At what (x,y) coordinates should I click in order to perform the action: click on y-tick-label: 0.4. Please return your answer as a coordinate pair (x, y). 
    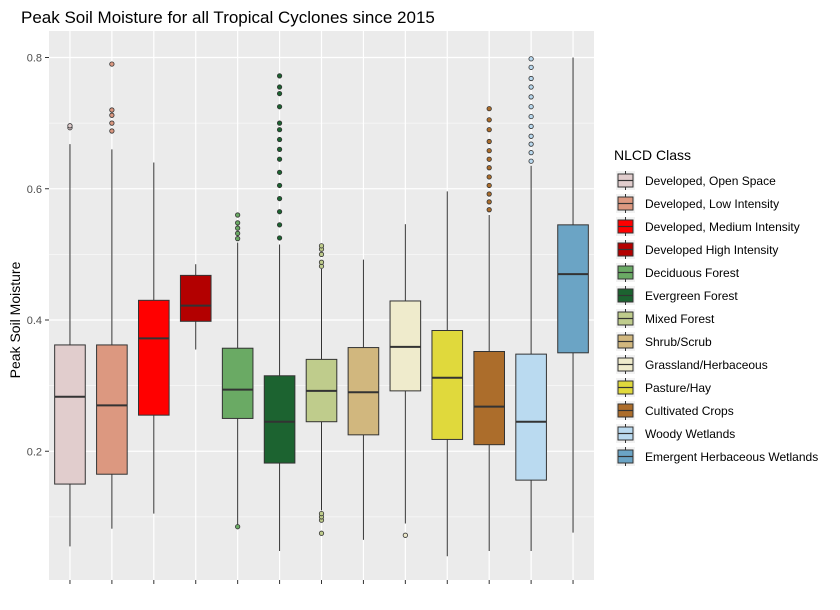
    Looking at the image, I should click on (34, 321).